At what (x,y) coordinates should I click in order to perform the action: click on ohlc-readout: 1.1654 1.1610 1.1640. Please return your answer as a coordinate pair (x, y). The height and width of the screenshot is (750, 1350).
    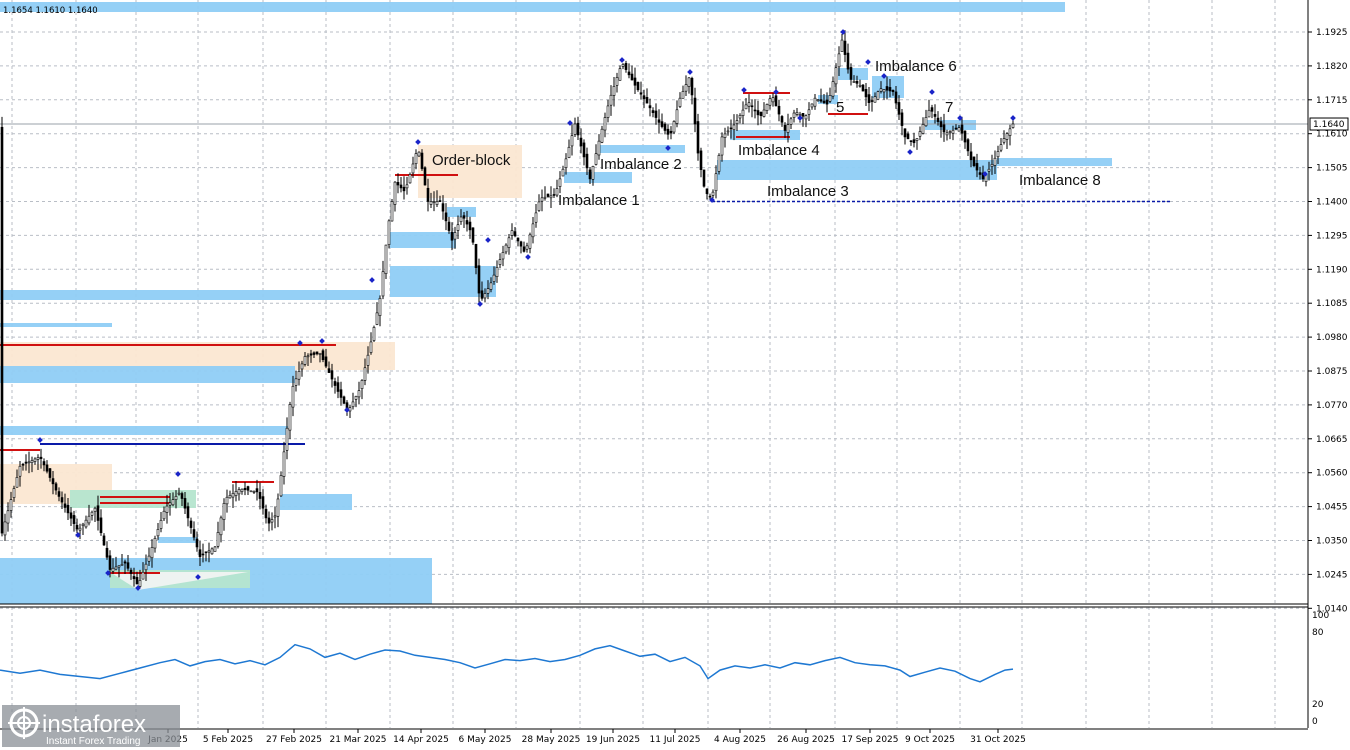
    Looking at the image, I should click on (50, 11).